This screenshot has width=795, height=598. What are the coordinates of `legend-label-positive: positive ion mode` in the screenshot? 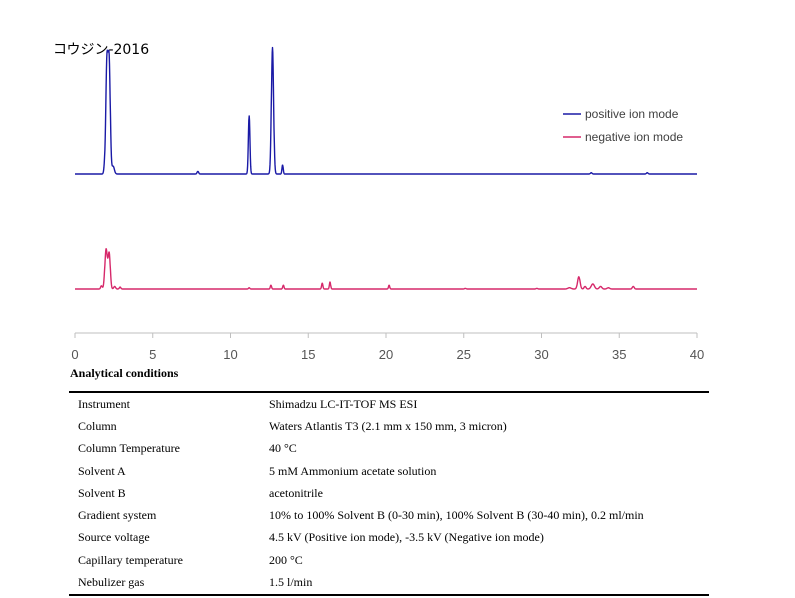 It's located at (632, 114).